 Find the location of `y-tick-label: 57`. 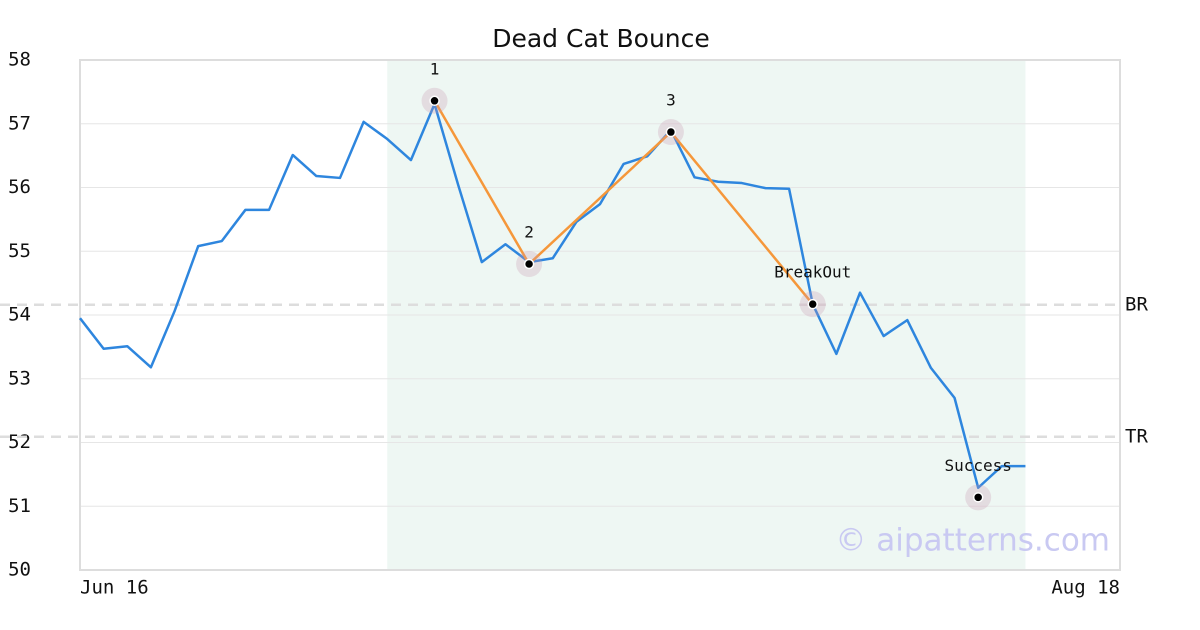

y-tick-label: 57 is located at coordinates (19, 123).